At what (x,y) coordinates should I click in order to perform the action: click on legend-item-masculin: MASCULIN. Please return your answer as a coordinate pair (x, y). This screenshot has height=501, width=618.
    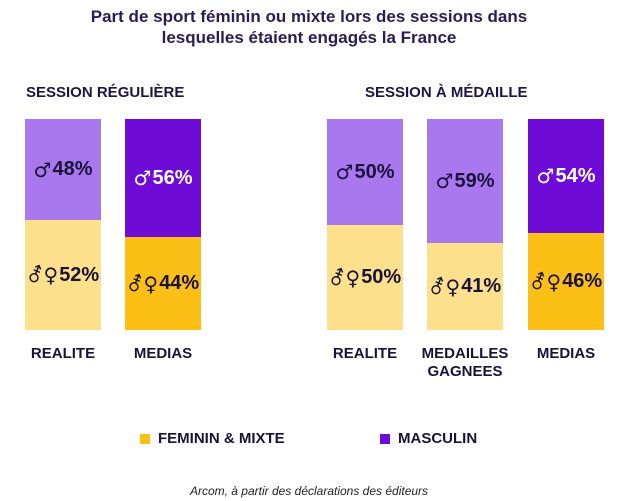
    Looking at the image, I should click on (428, 438).